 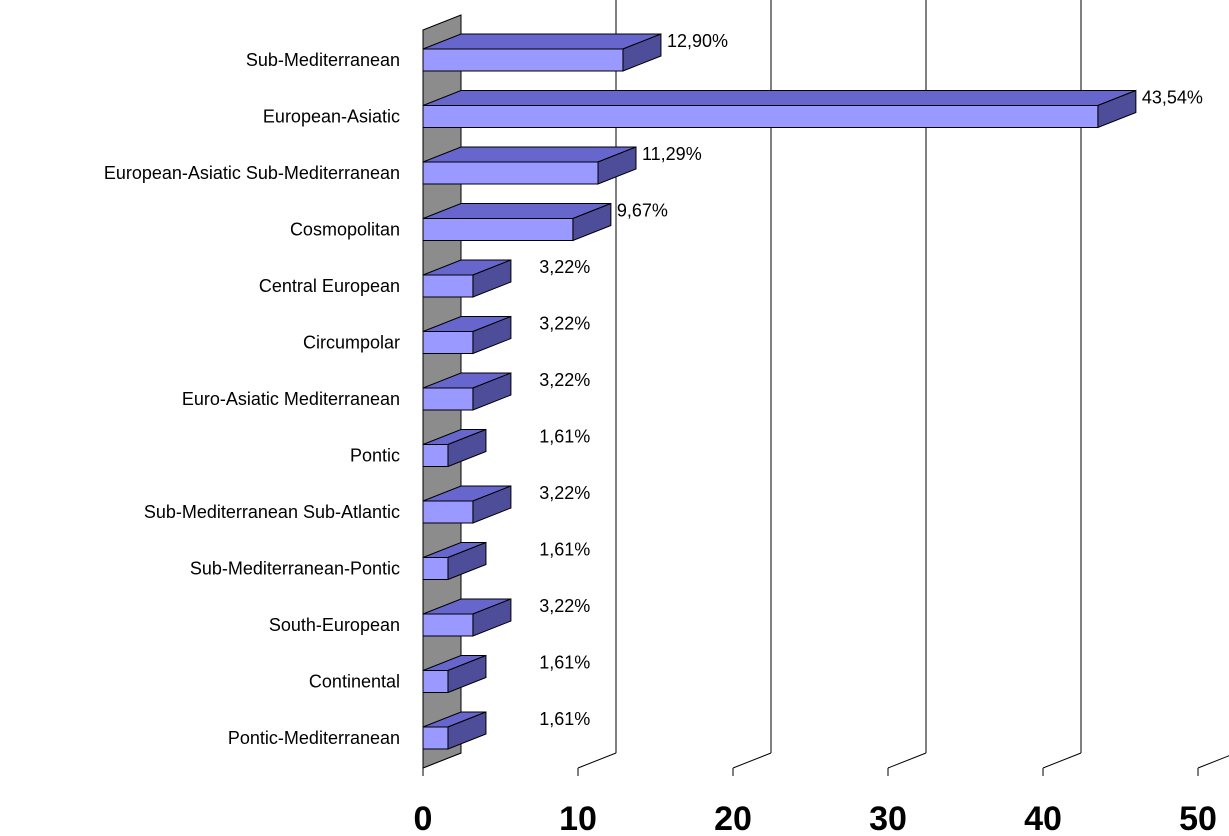 What do you see at coordinates (354, 682) in the screenshot?
I see `category-label-11: Continental` at bounding box center [354, 682].